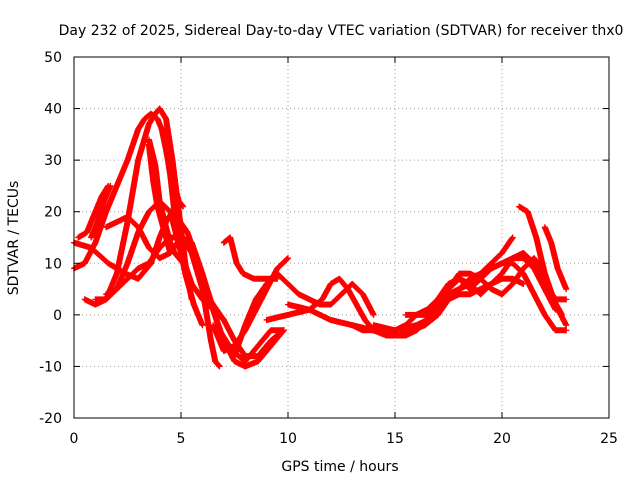 The image size is (640, 480). What do you see at coordinates (50, 367) in the screenshot?
I see `y-tick-label: -10` at bounding box center [50, 367].